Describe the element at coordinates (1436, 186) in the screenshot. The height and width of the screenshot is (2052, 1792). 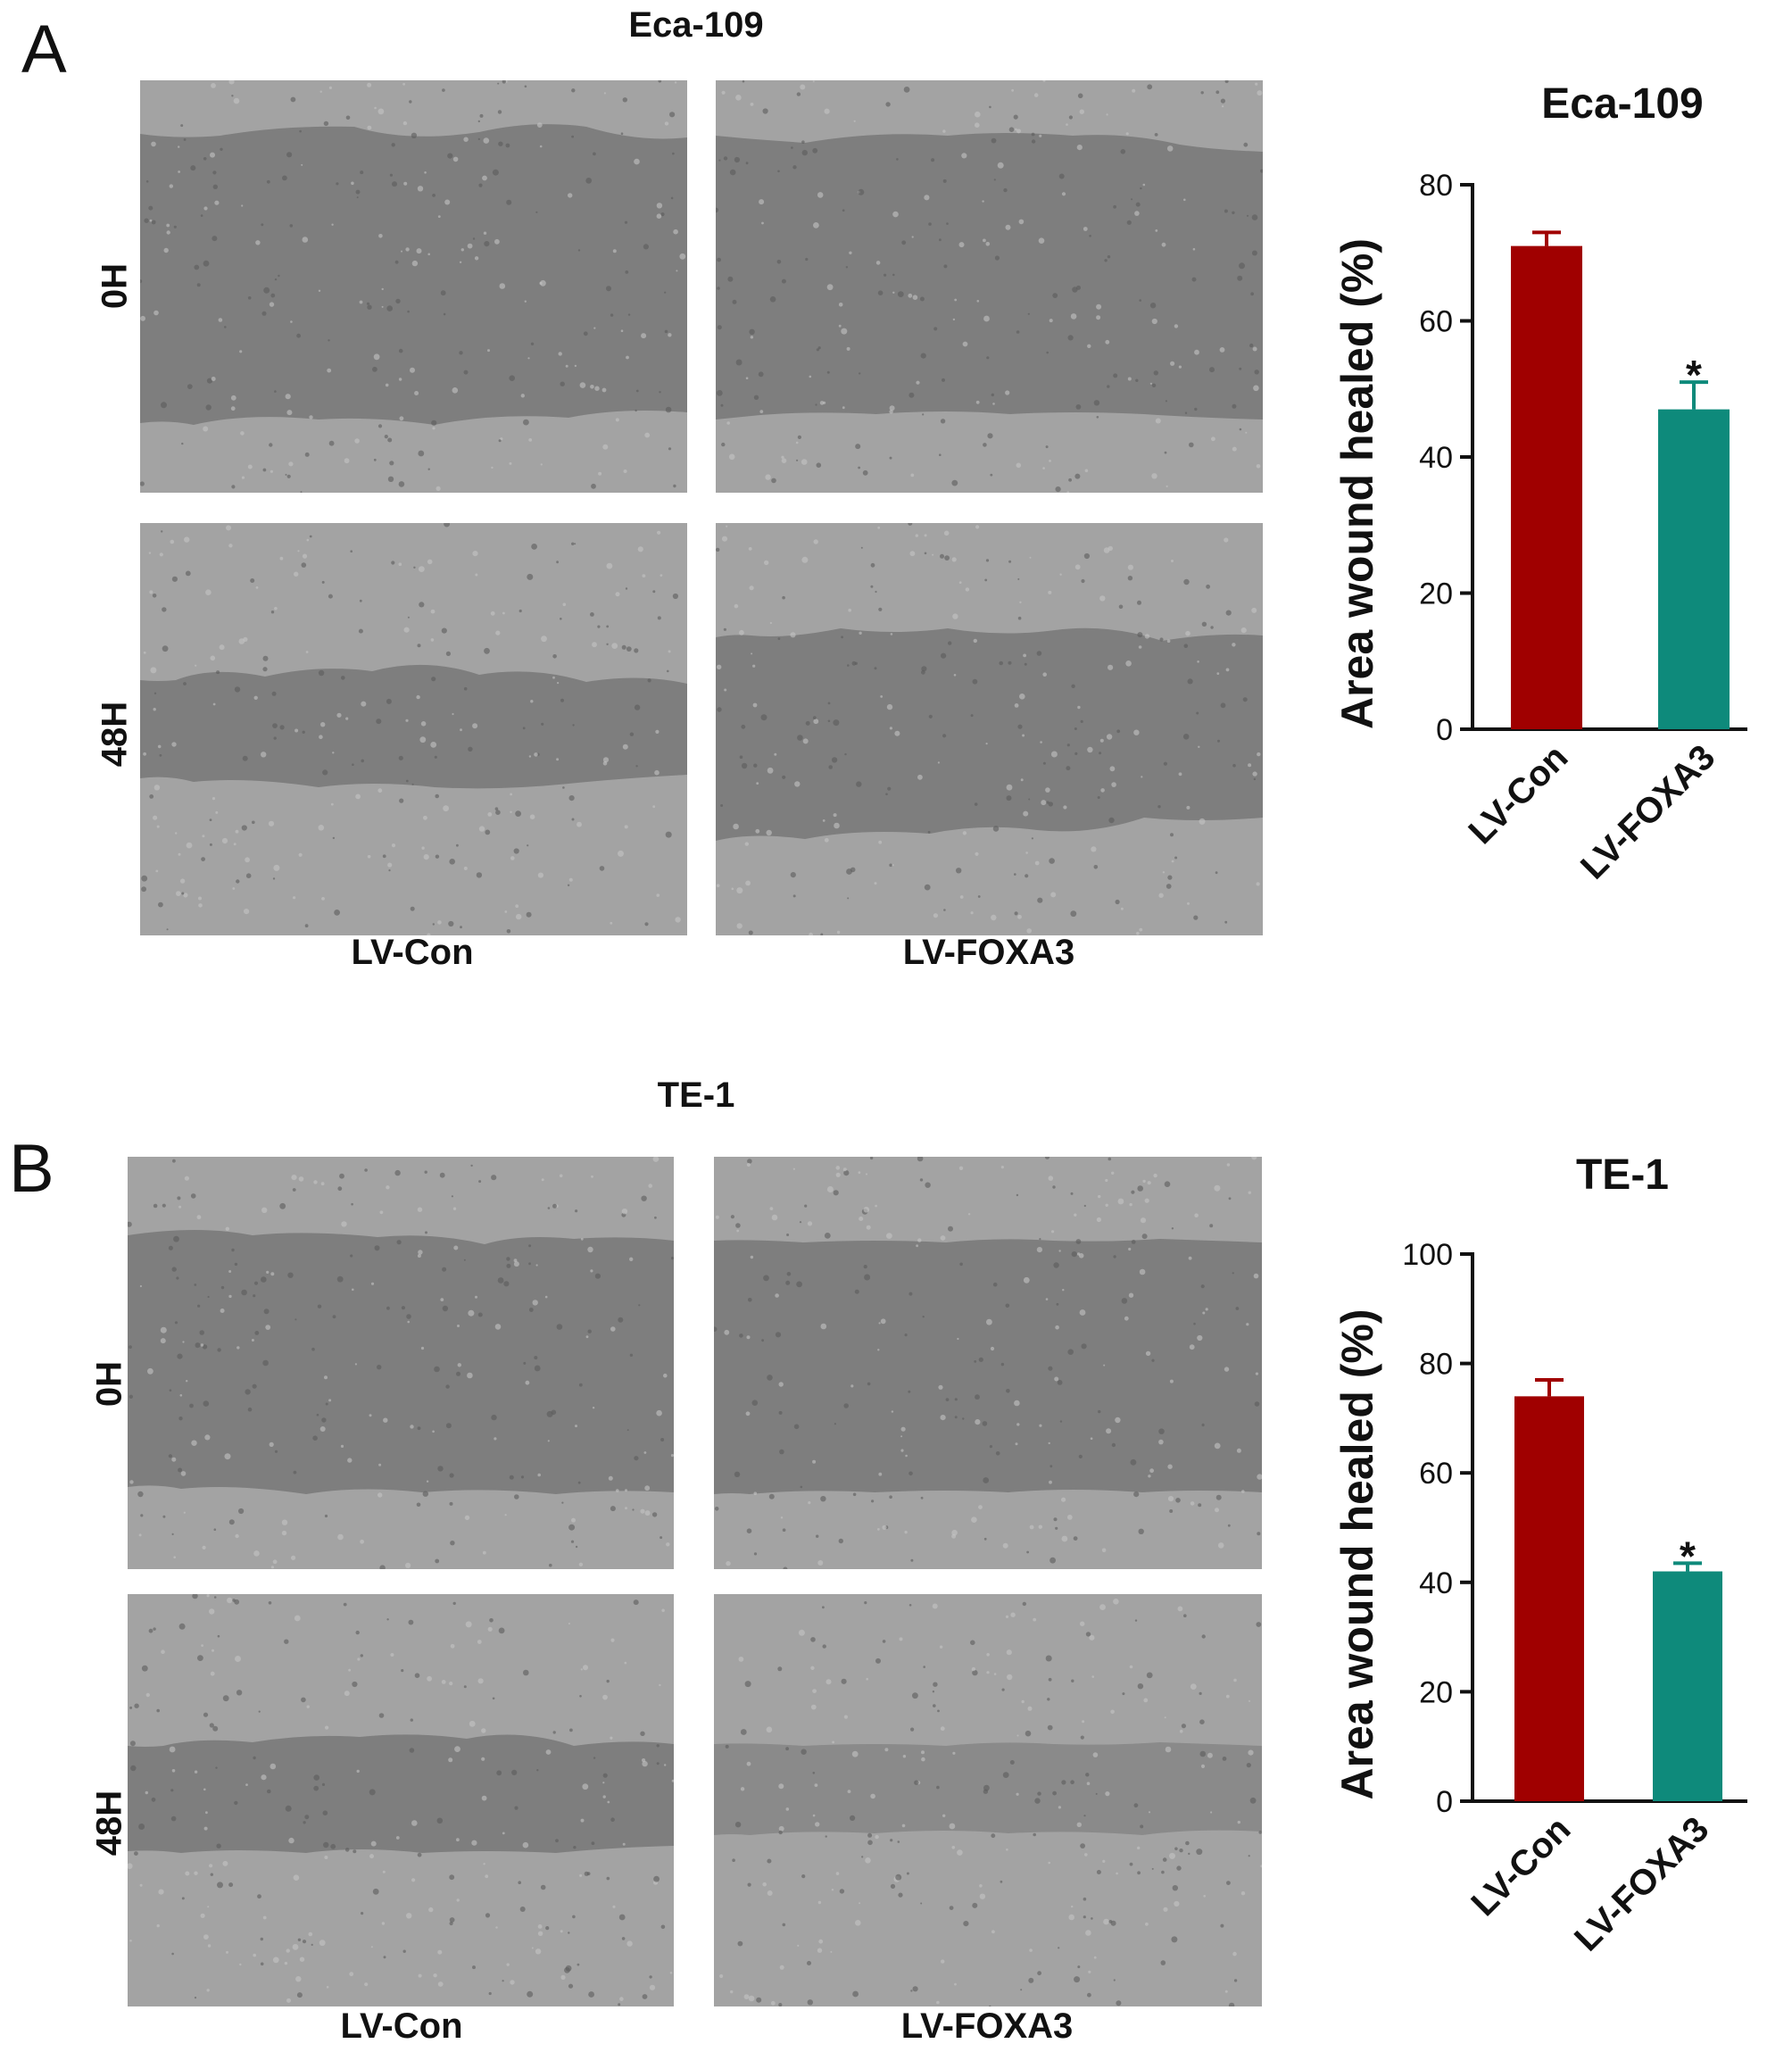
I see `chart-eca109-ytick-label-4: 80` at that location.